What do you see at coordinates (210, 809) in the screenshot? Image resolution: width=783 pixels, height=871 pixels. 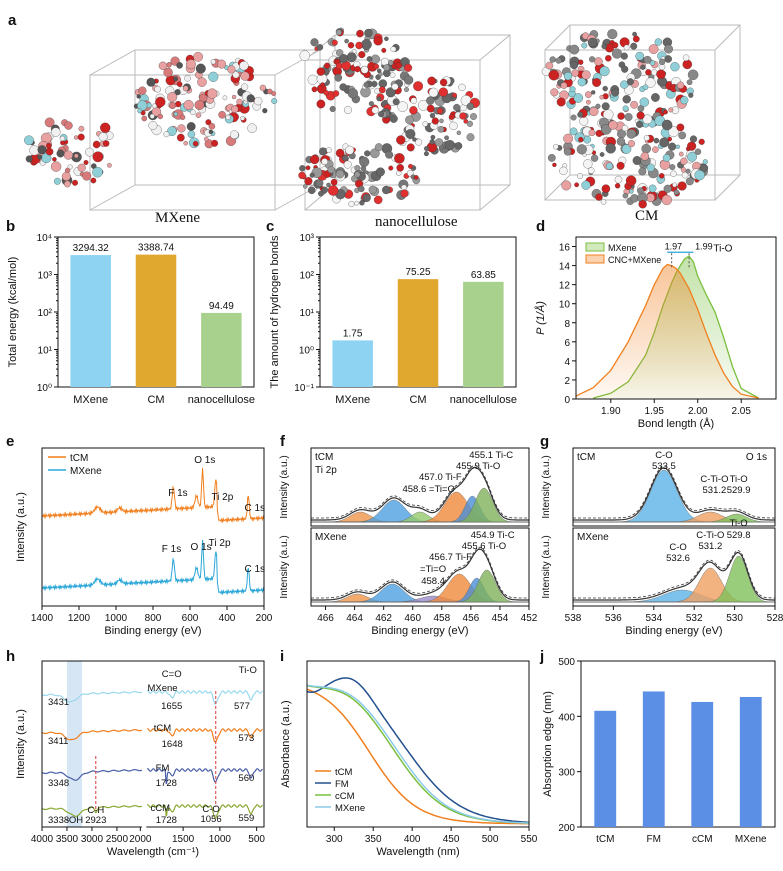 I see `peak-label: C-O` at bounding box center [210, 809].